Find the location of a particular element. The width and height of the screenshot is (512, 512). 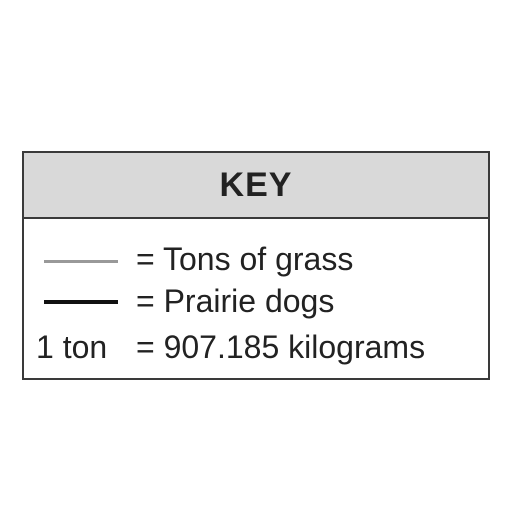

black-line-swatch is located at coordinates (81, 302).